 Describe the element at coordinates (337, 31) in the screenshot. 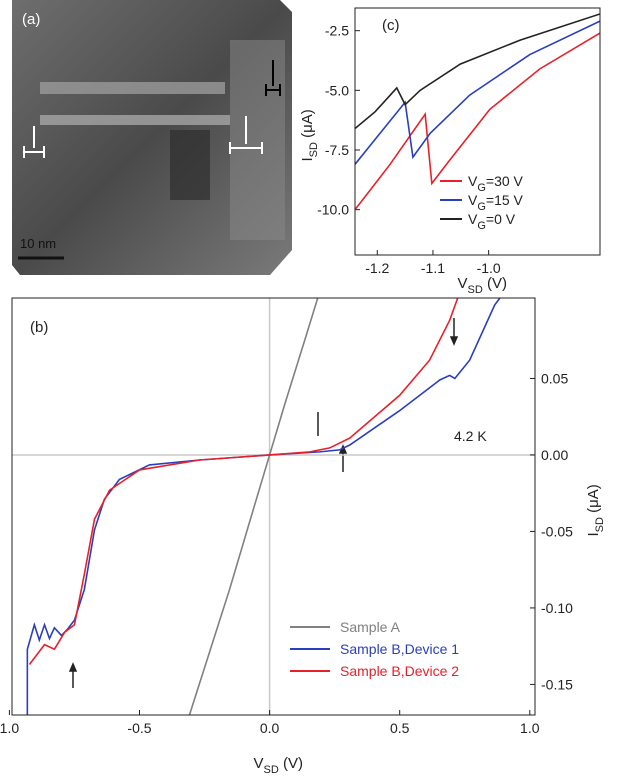

I see `y-tick-label: -2.5` at that location.